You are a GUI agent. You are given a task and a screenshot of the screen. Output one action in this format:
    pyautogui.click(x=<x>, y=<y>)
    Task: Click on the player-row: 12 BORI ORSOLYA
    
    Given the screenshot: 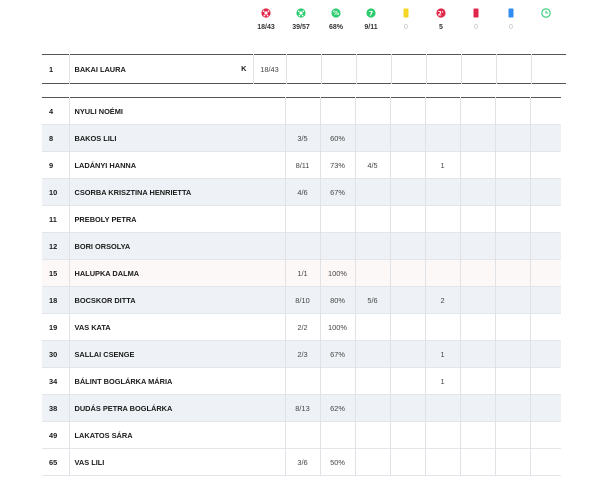 What is the action you would take?
    pyautogui.click(x=301, y=246)
    